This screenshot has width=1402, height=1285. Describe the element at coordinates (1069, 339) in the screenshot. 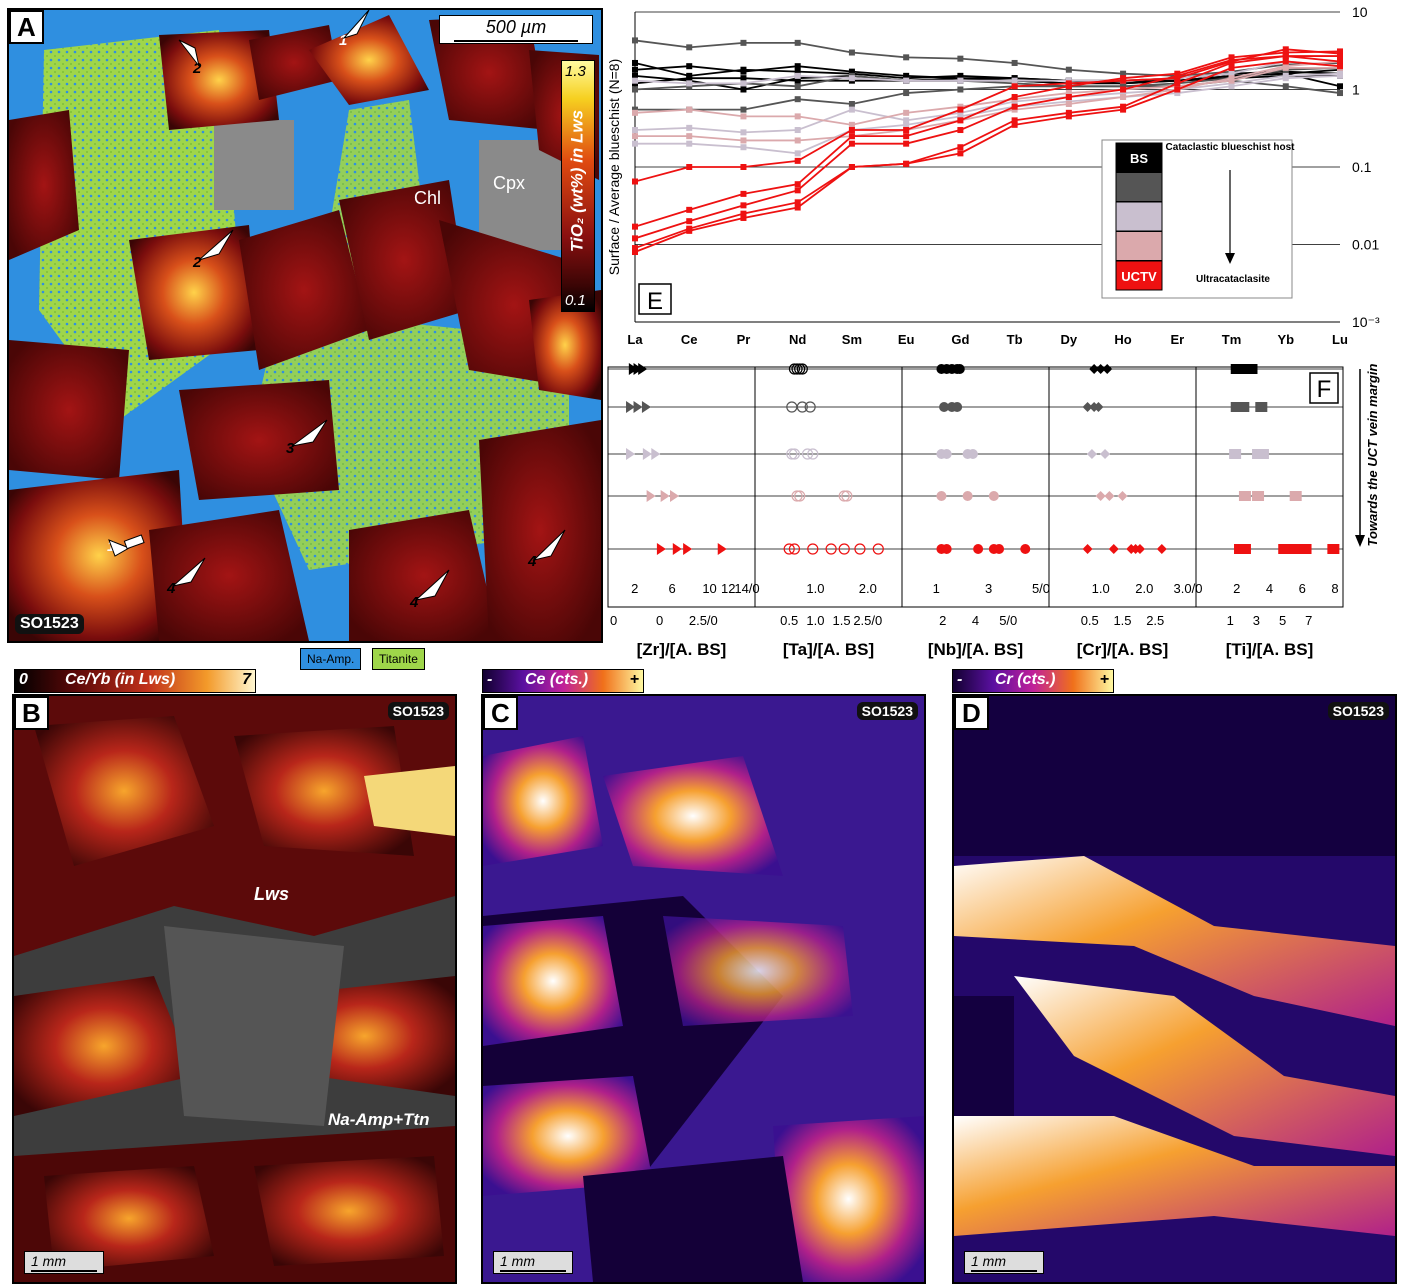

I see `x-tick-label: Dy` at that location.